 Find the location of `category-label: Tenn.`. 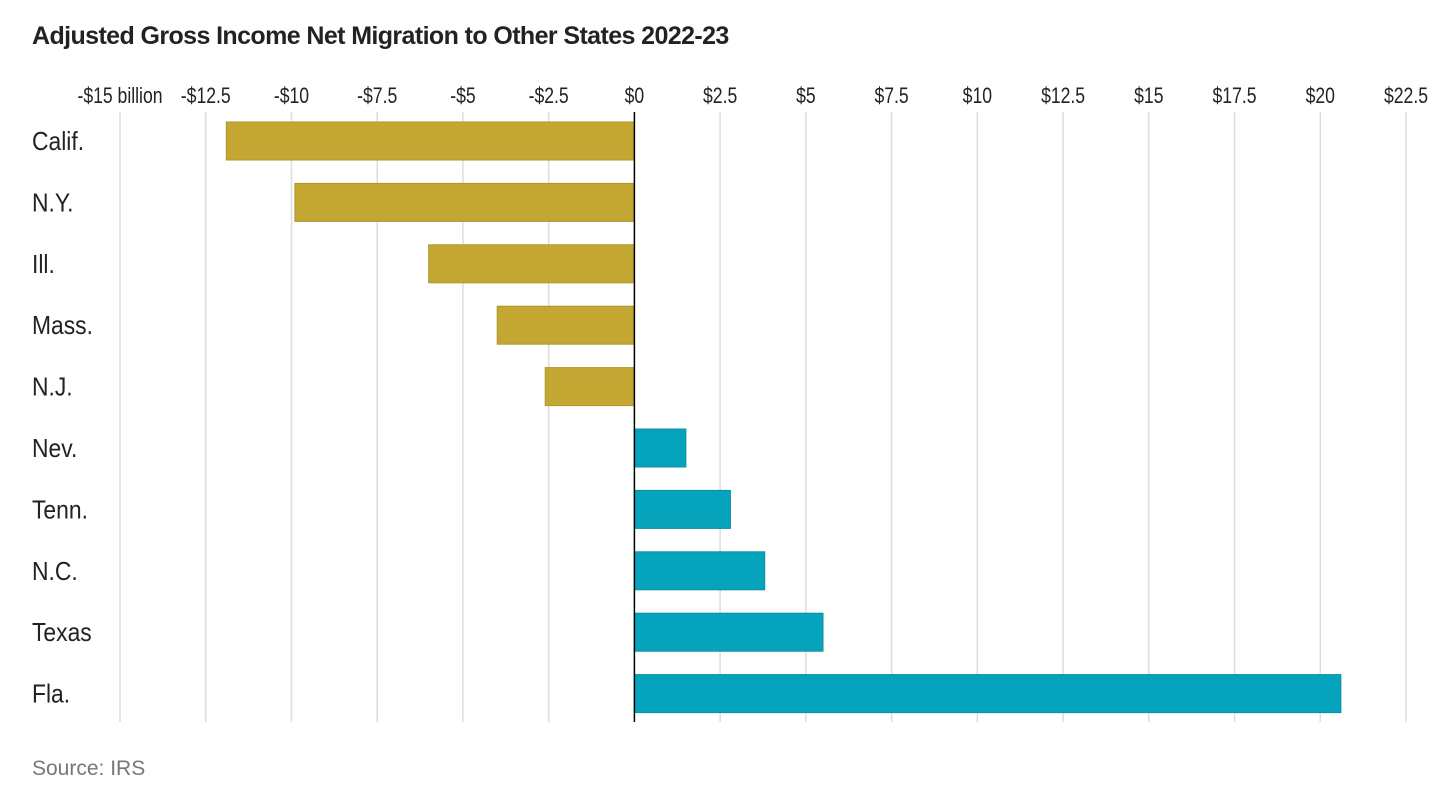

category-label: Tenn. is located at coordinates (60, 510).